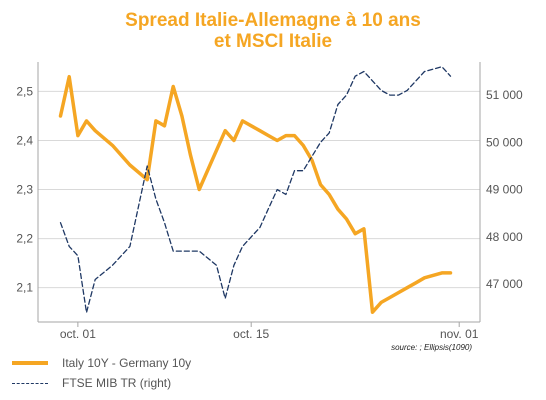  What do you see at coordinates (30, 363) in the screenshot?
I see `legend-swatch-italy-spread` at bounding box center [30, 363].